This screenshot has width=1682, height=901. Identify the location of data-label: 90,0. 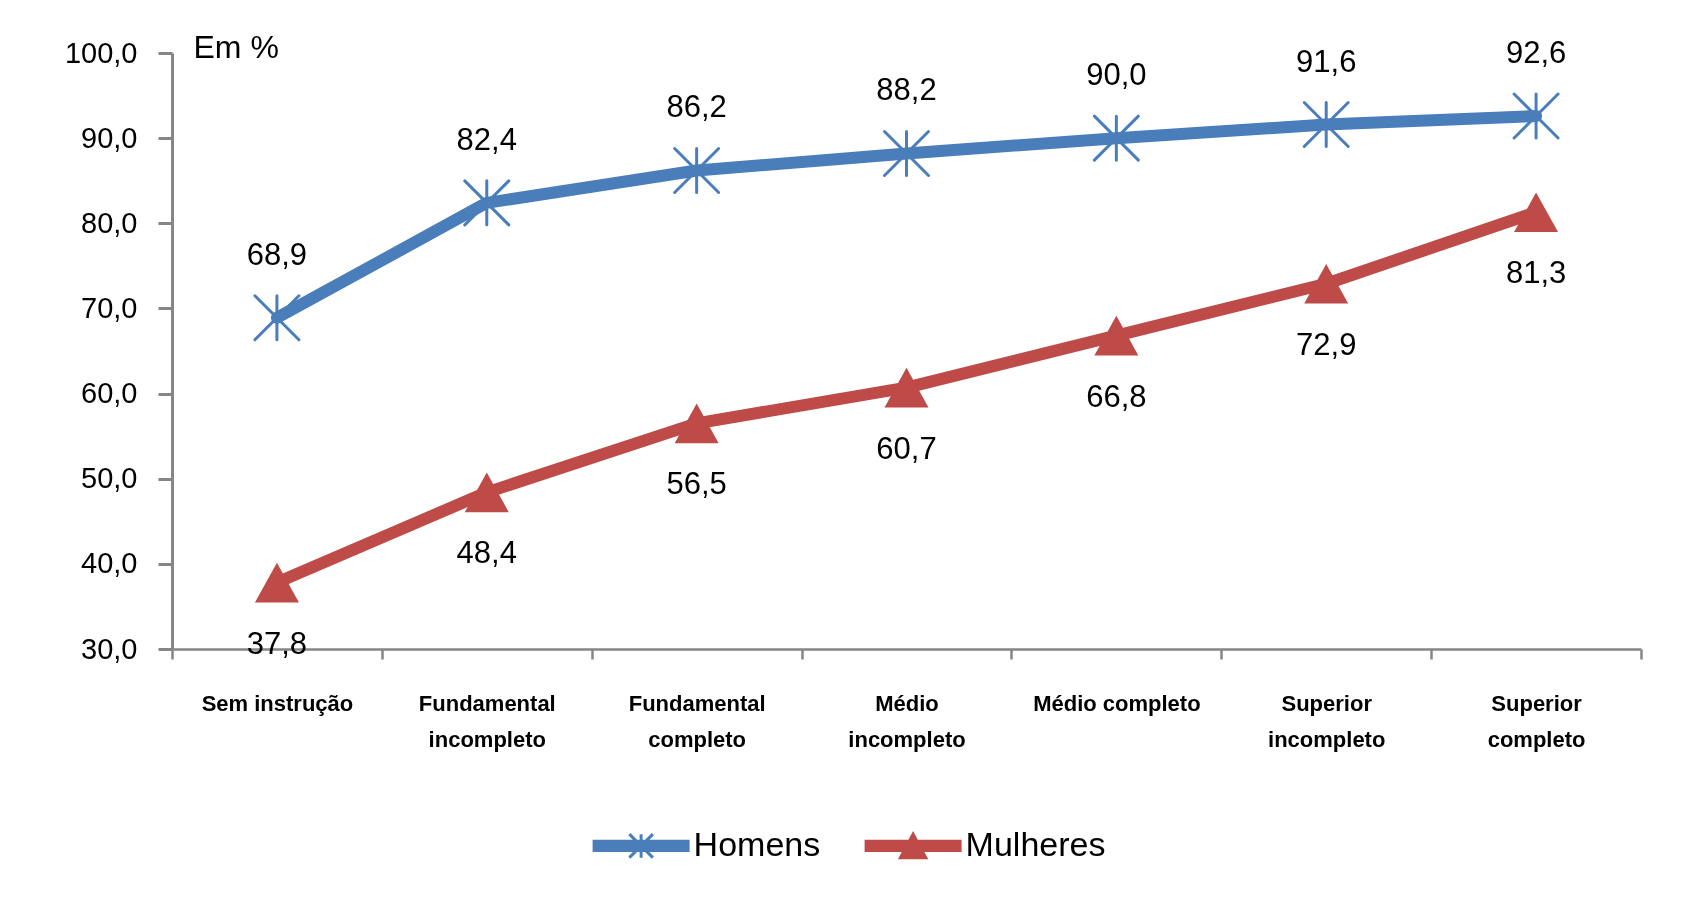
(1116, 75).